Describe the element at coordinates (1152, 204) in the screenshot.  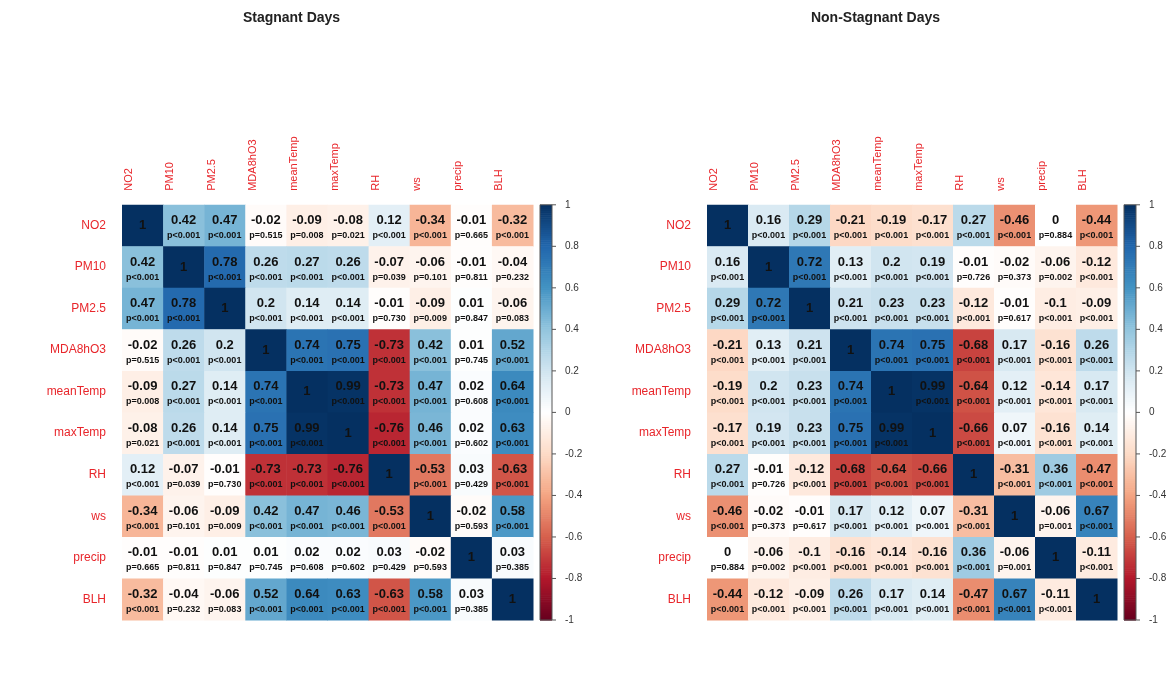
I see `color-bar-label: 1` at that location.